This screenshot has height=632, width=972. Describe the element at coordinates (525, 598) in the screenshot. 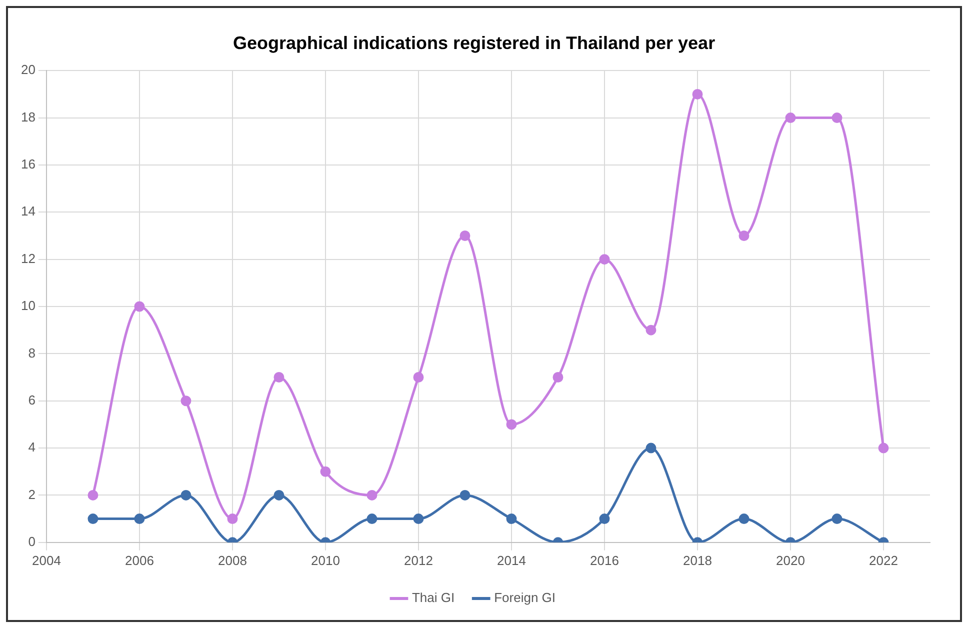

I see `legend-label: Foreign GI` at that location.